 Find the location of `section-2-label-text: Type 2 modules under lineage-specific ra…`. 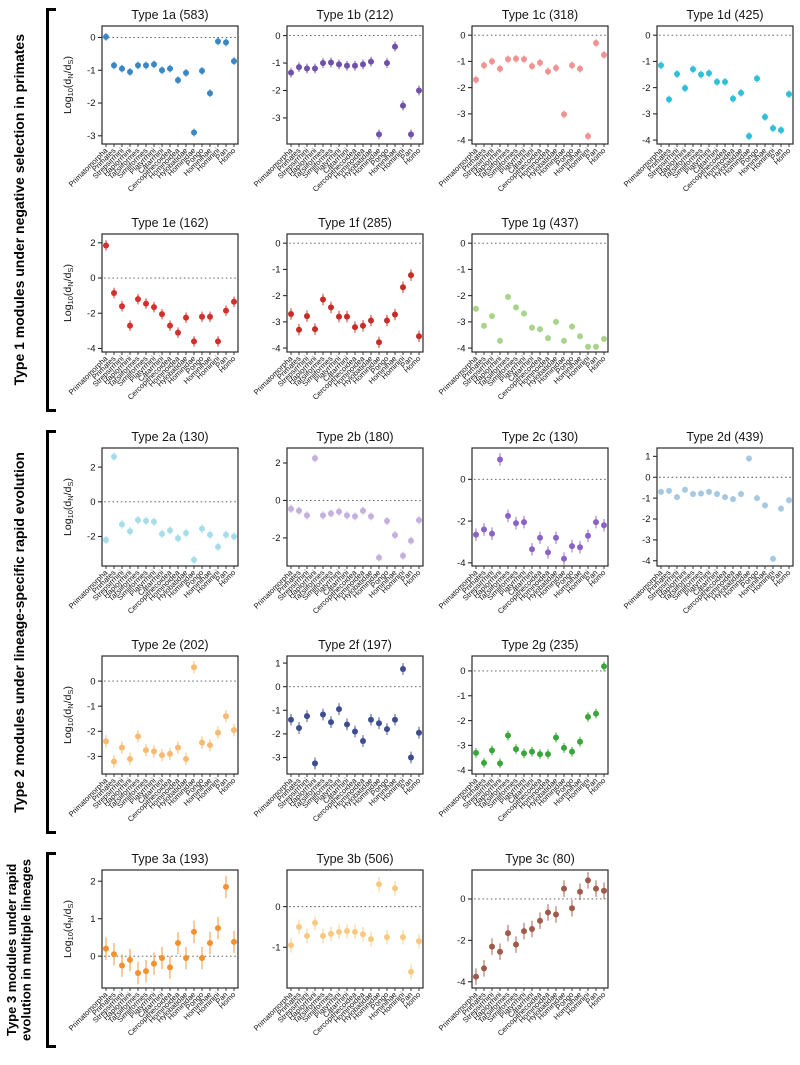

section-2-label-text: Type 2 modules under lineage-specific ra… is located at coordinates (19, 632).